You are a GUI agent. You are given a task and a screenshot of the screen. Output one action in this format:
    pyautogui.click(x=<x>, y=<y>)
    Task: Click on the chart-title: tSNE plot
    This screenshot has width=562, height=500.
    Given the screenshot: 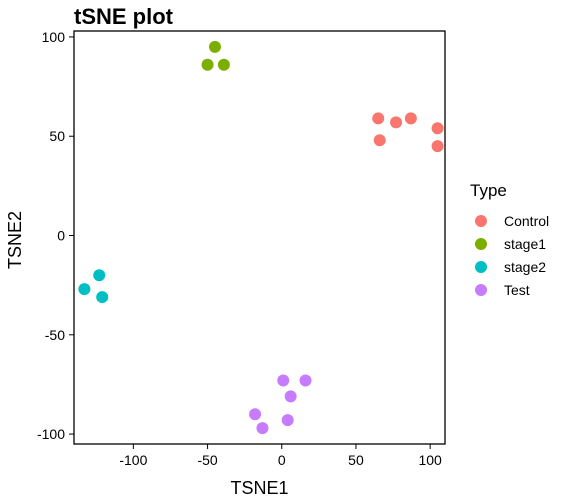 What is the action you would take?
    pyautogui.click(x=124, y=16)
    